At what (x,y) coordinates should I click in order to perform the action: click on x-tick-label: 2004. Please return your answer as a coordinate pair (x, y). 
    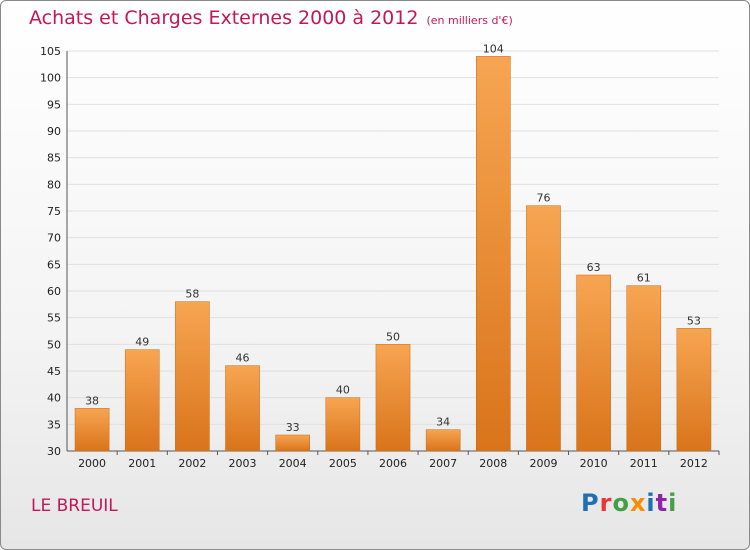
    Looking at the image, I should click on (293, 463).